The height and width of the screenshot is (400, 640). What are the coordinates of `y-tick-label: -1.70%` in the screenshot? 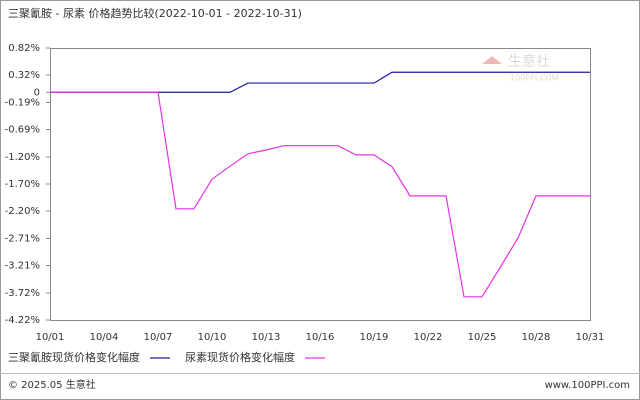 It's located at (22, 184).